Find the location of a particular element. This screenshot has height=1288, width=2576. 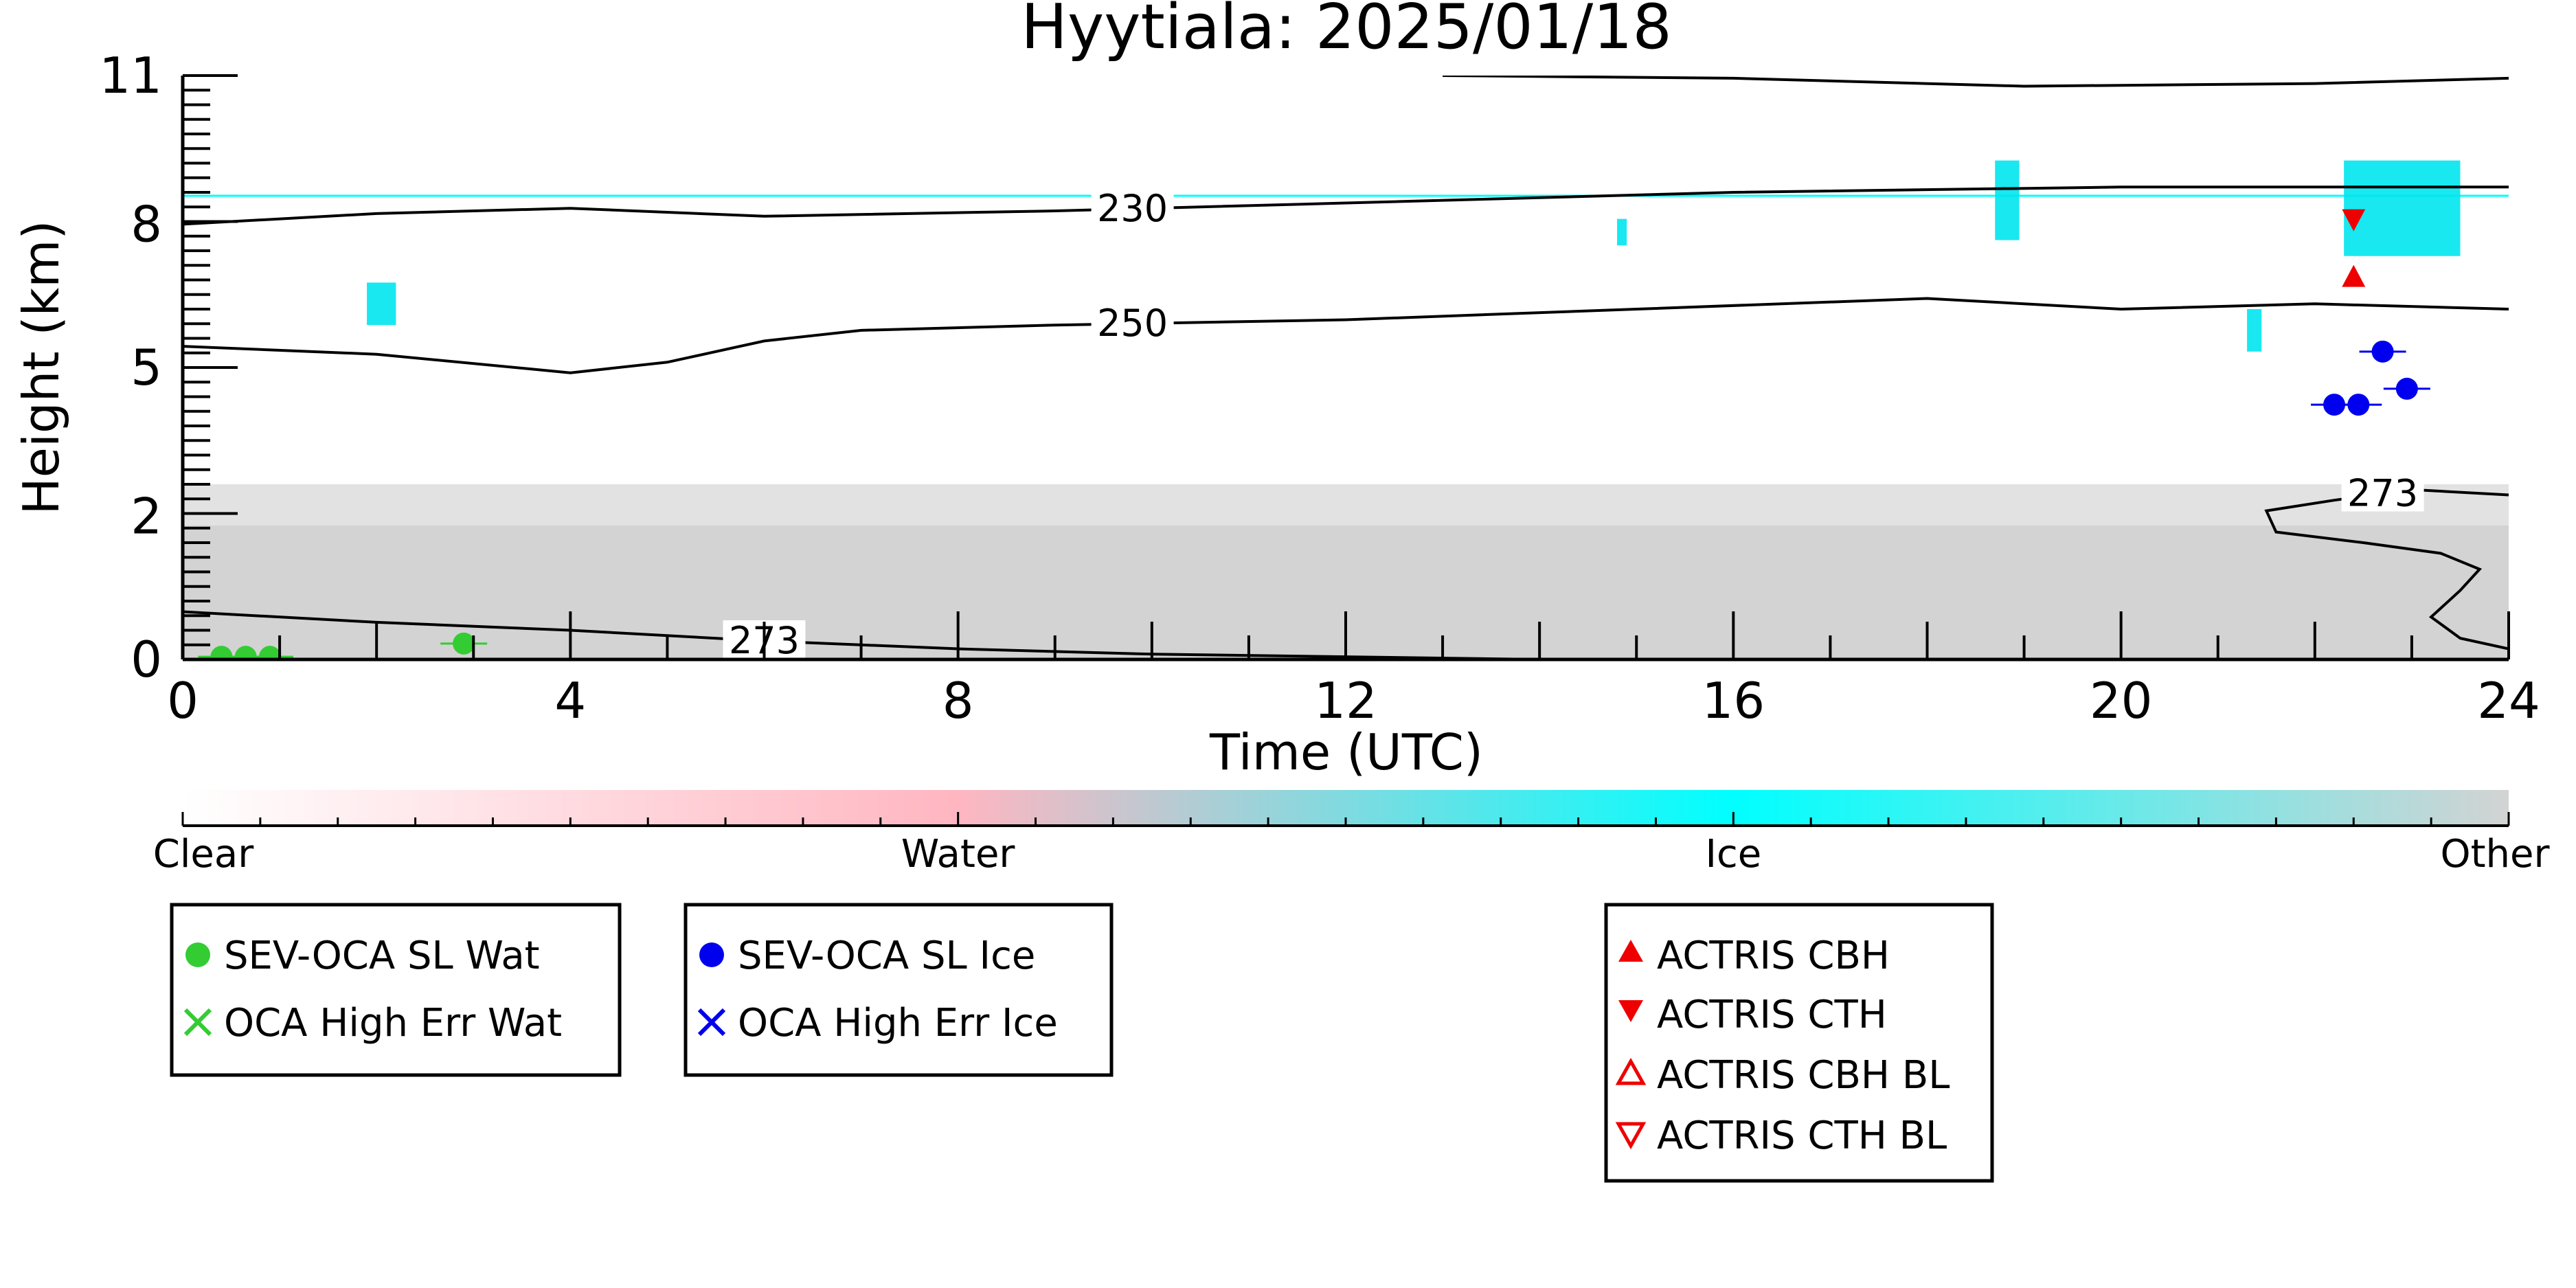

colorbar-label: Clear is located at coordinates (203, 854).